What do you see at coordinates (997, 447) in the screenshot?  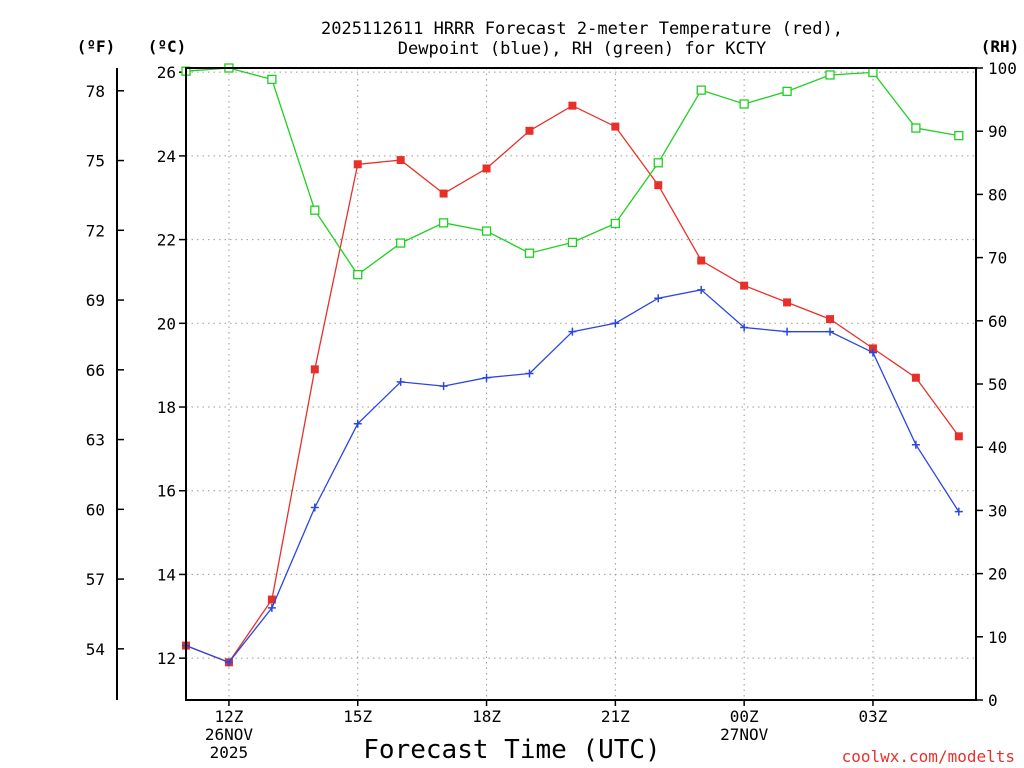 I see `rh-tick-label: 40` at bounding box center [997, 447].